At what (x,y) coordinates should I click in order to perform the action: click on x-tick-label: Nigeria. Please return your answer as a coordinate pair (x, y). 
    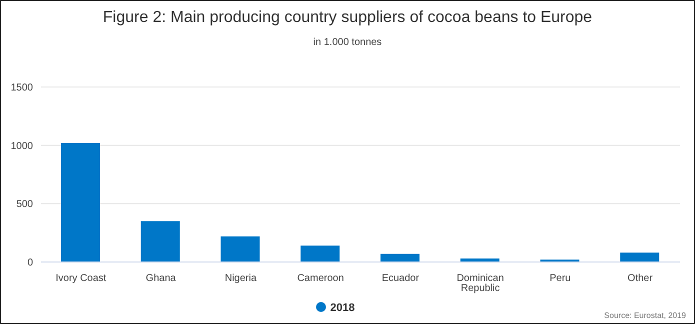
    Looking at the image, I should click on (240, 278).